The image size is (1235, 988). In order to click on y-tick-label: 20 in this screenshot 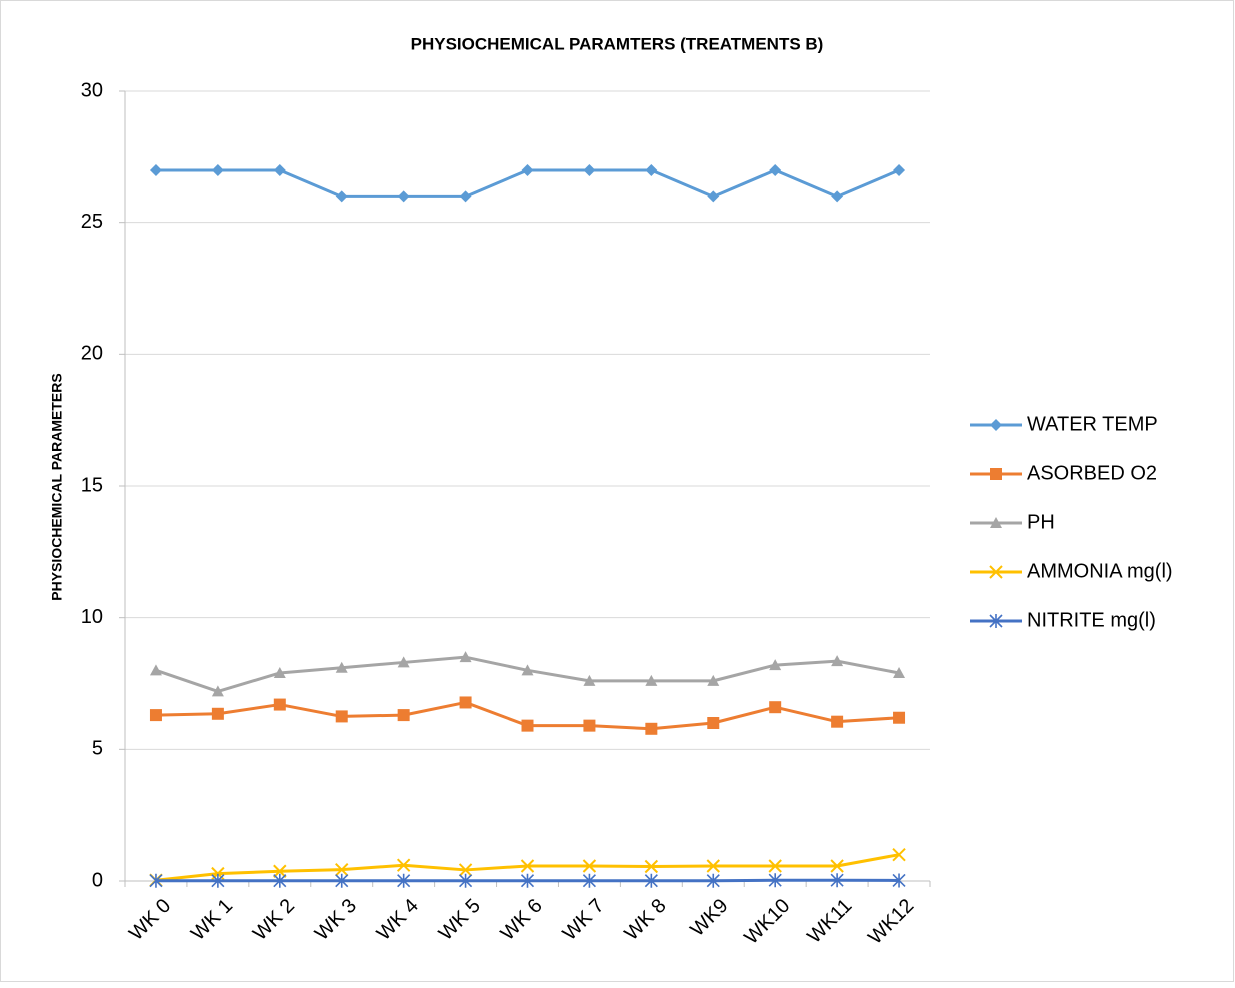, I will do `click(92, 354)`.